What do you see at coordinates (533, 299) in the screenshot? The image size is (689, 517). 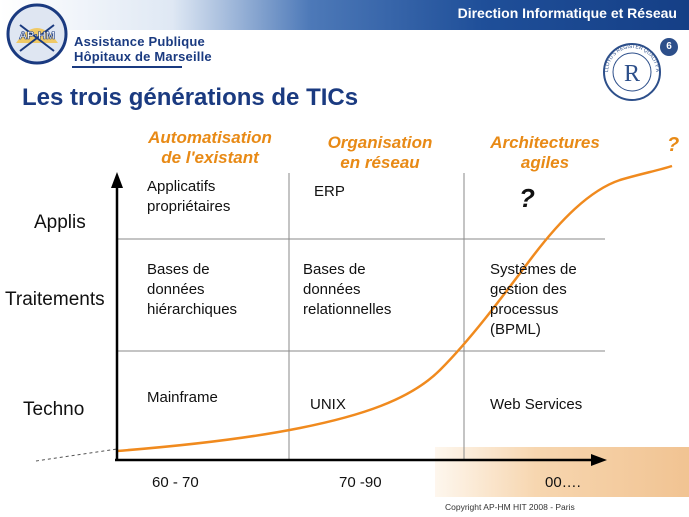 I see `cell-traitements-3: Systèmes de gestion des processus (BPML)` at bounding box center [533, 299].